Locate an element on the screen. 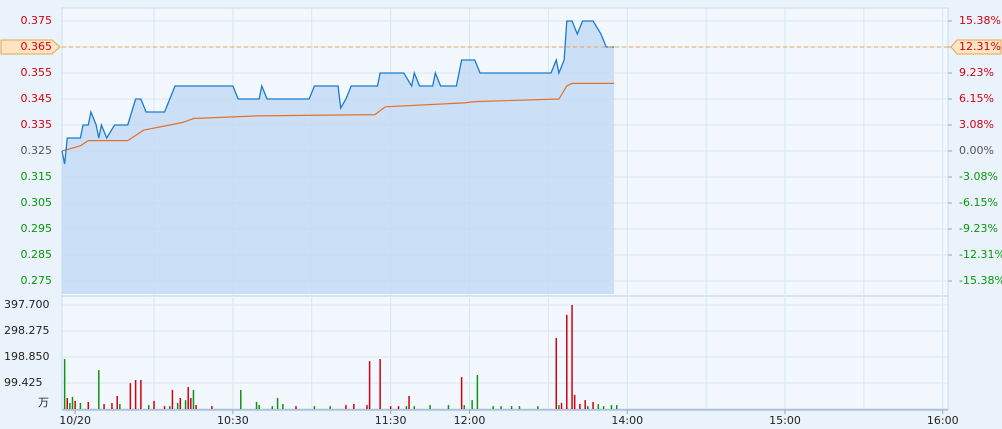  volume-unit: 万 is located at coordinates (43, 402).